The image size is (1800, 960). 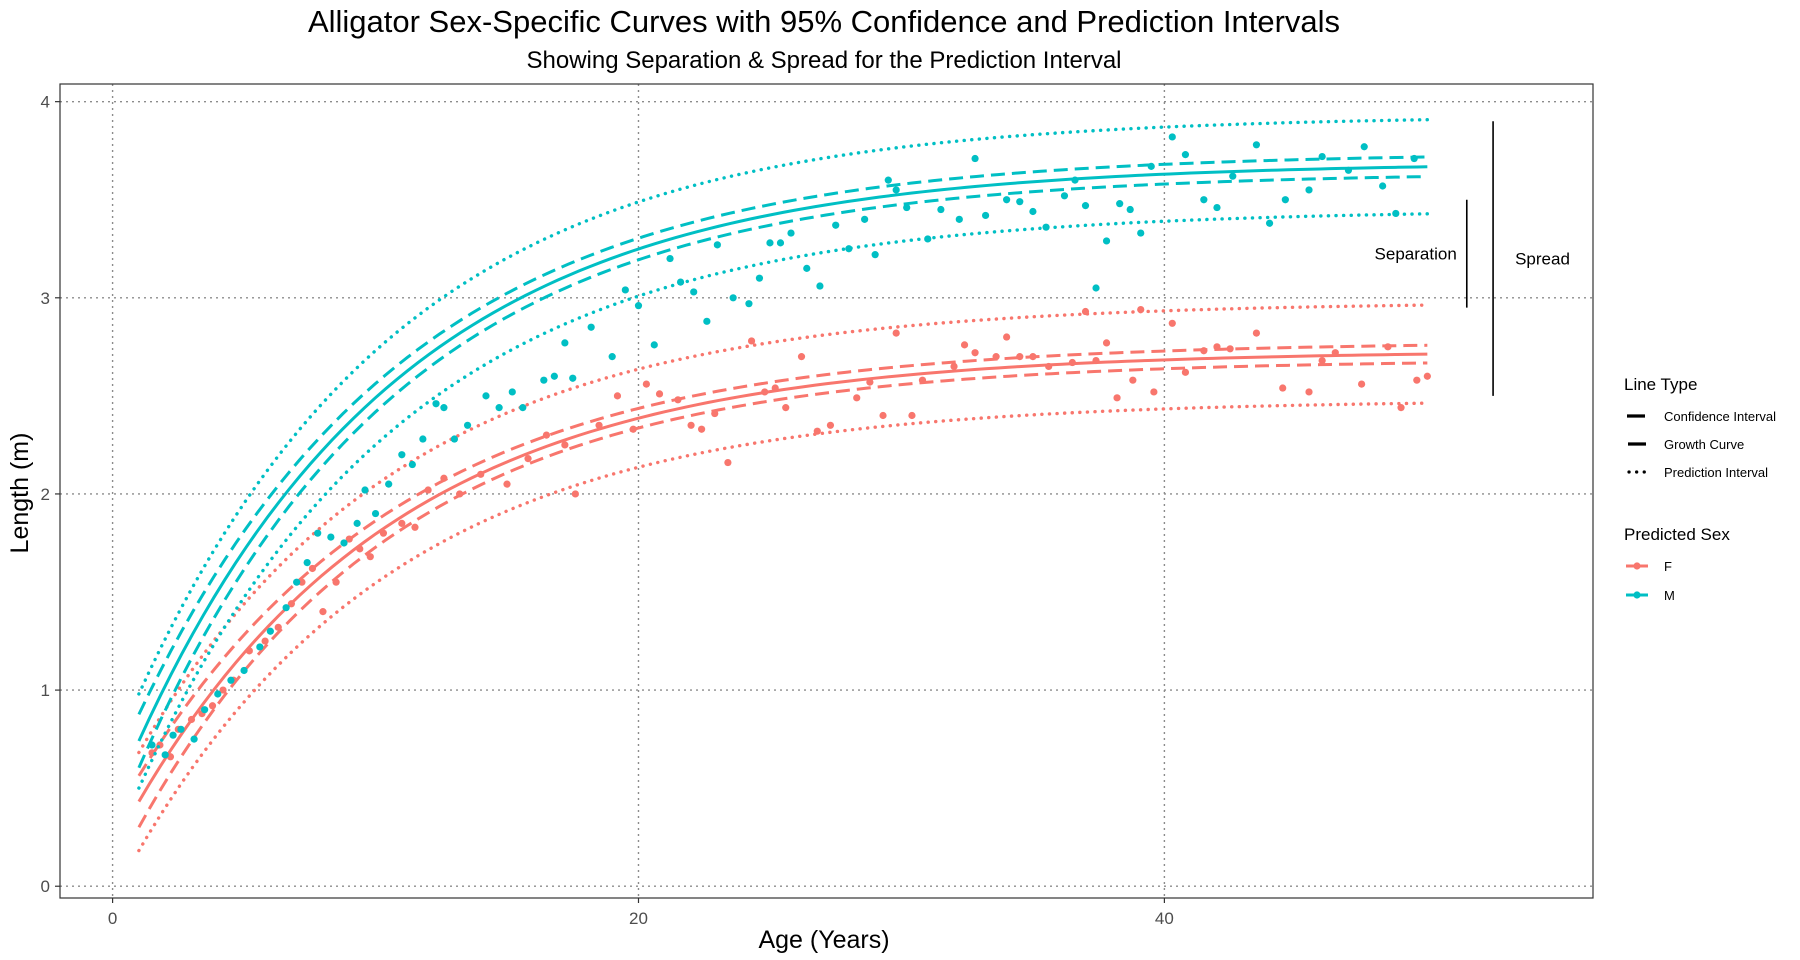 I want to click on y-tick-label: 0, so click(x=45, y=886).